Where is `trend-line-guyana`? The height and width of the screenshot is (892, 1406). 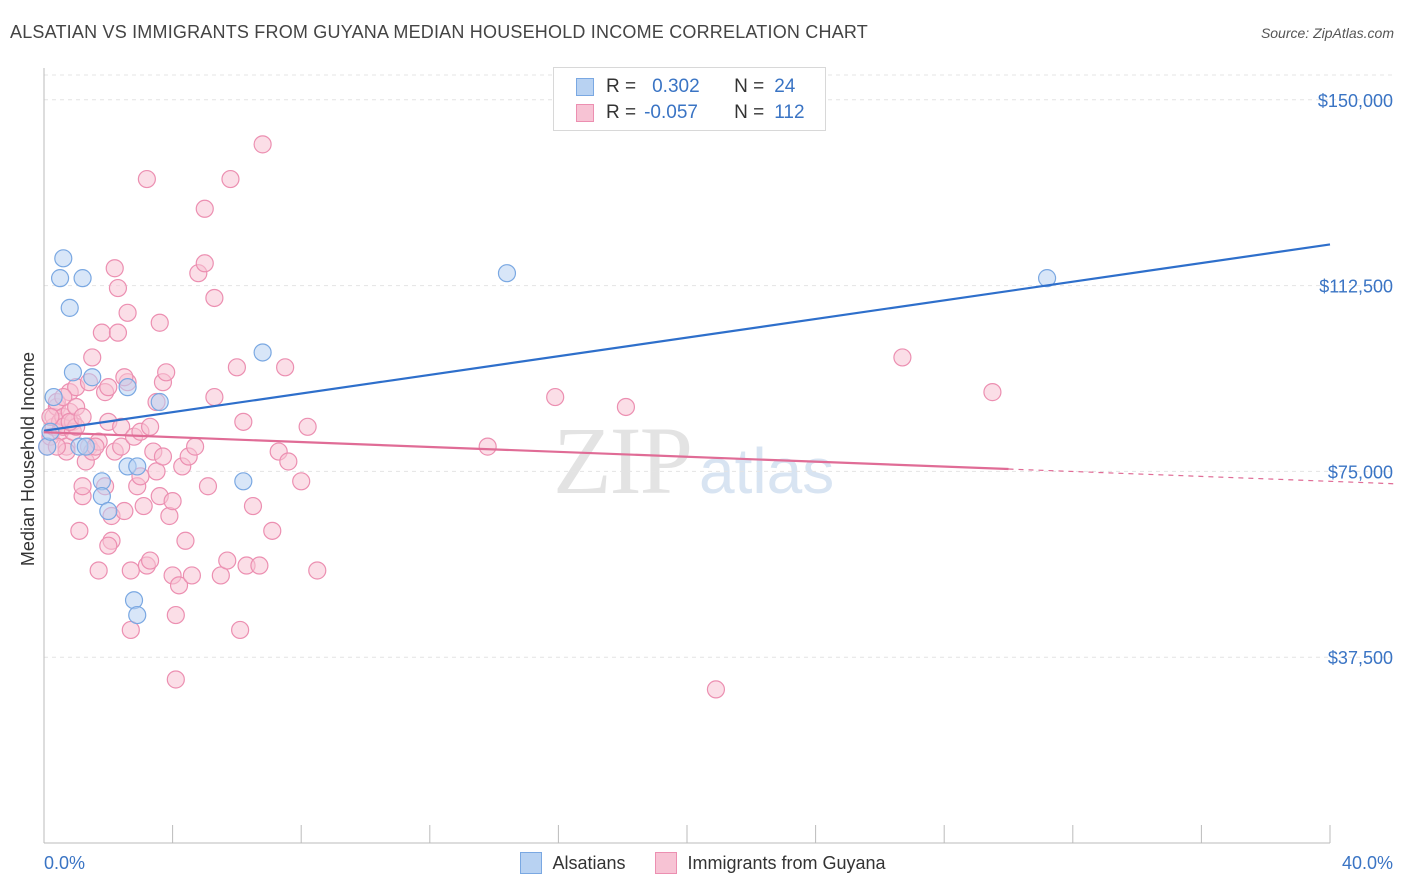 trend-line-guyana is located at coordinates (526, 451).